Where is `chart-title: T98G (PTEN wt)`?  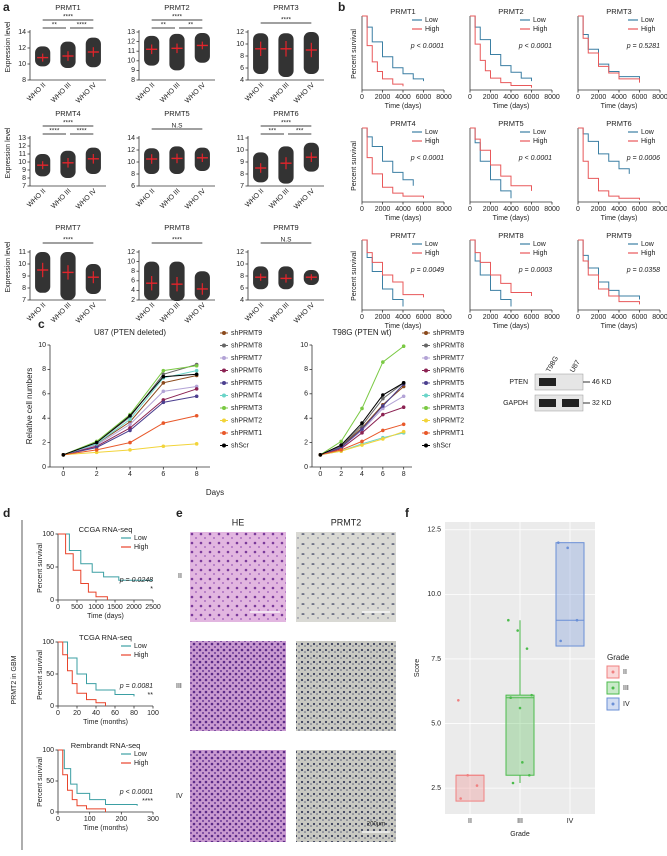 chart-title: T98G (PTEN wt) is located at coordinates (361, 332).